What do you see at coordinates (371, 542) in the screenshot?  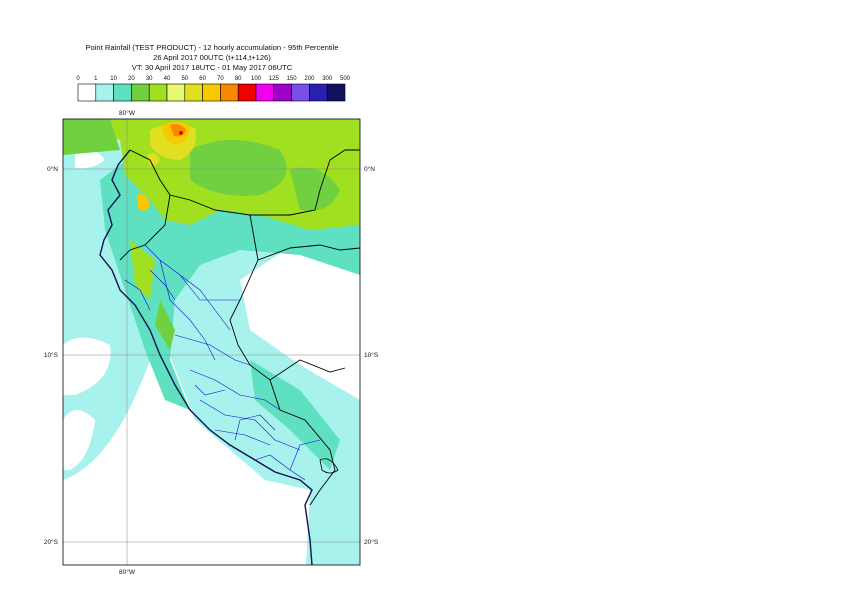 I see `lat-label-right-20s: 20°S` at bounding box center [371, 542].